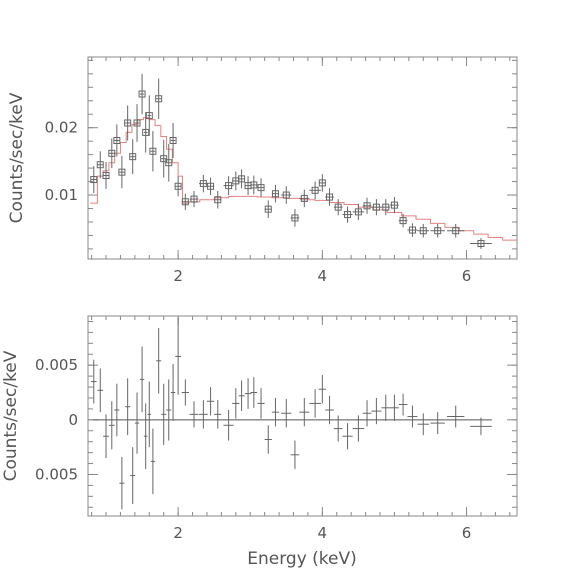 This screenshot has width=574, height=574. I want to click on residuals-x-tick-label: 6, so click(467, 533).